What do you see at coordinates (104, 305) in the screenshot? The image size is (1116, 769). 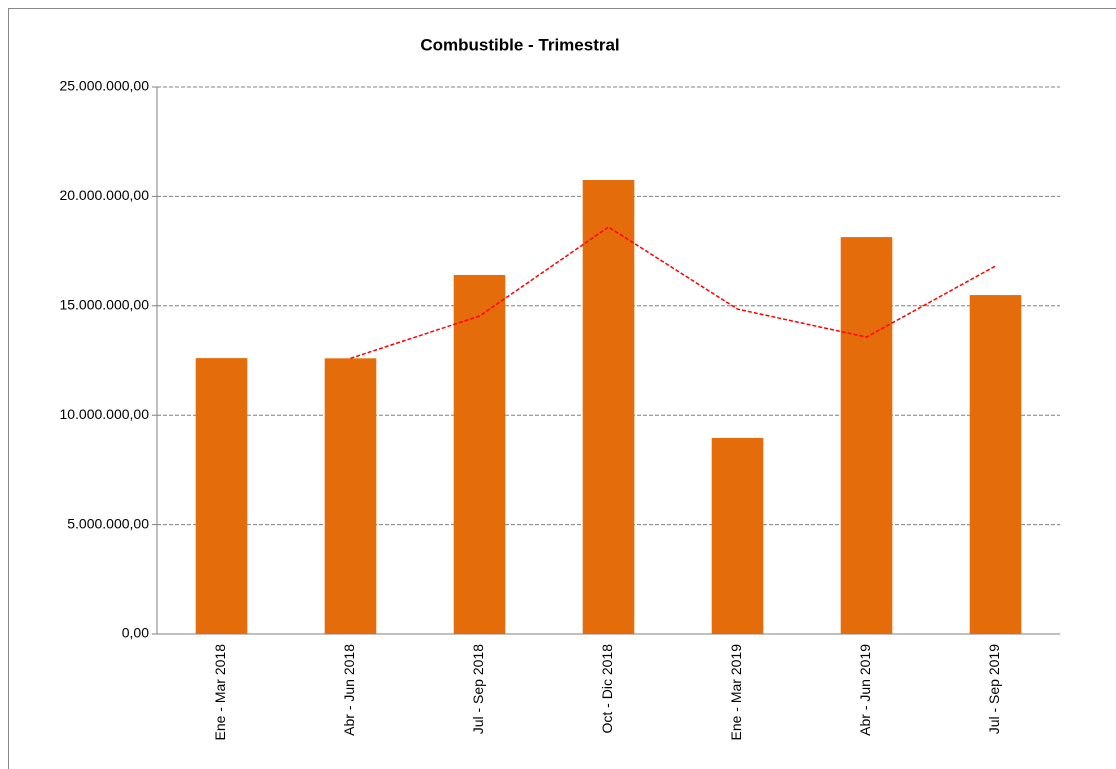 I see `y-tick-label: 15.000.000,00` at bounding box center [104, 305].